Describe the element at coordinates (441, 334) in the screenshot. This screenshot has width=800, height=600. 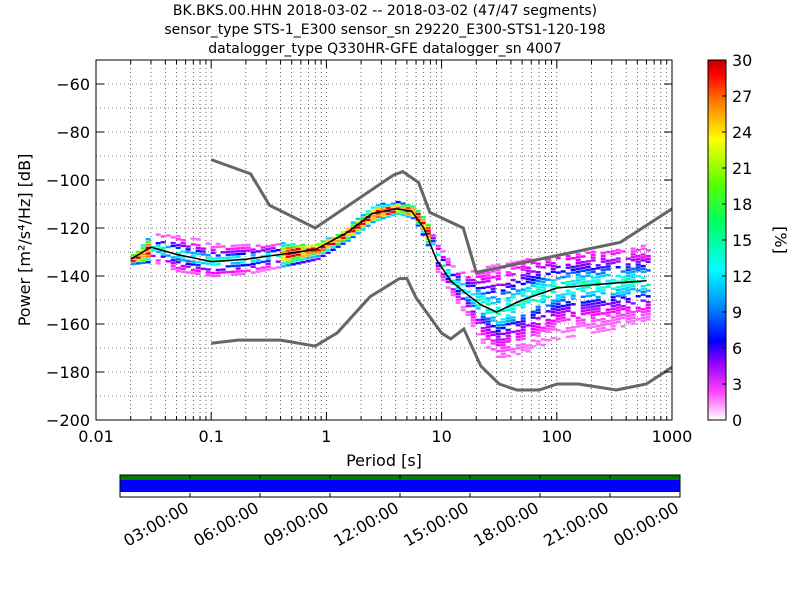
I see `noise-model-low-line` at that location.